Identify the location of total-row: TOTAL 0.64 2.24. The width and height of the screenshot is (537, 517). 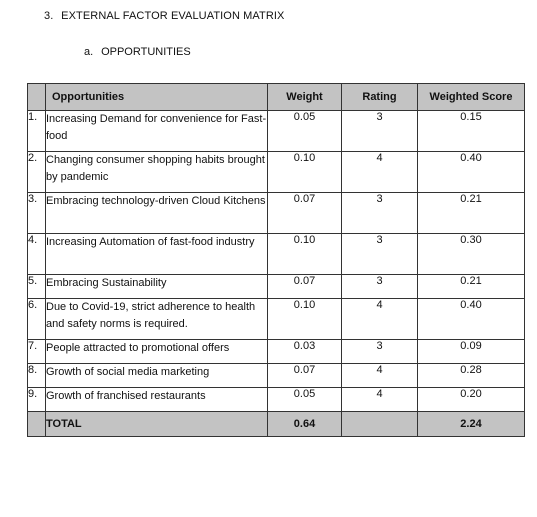
(276, 424).